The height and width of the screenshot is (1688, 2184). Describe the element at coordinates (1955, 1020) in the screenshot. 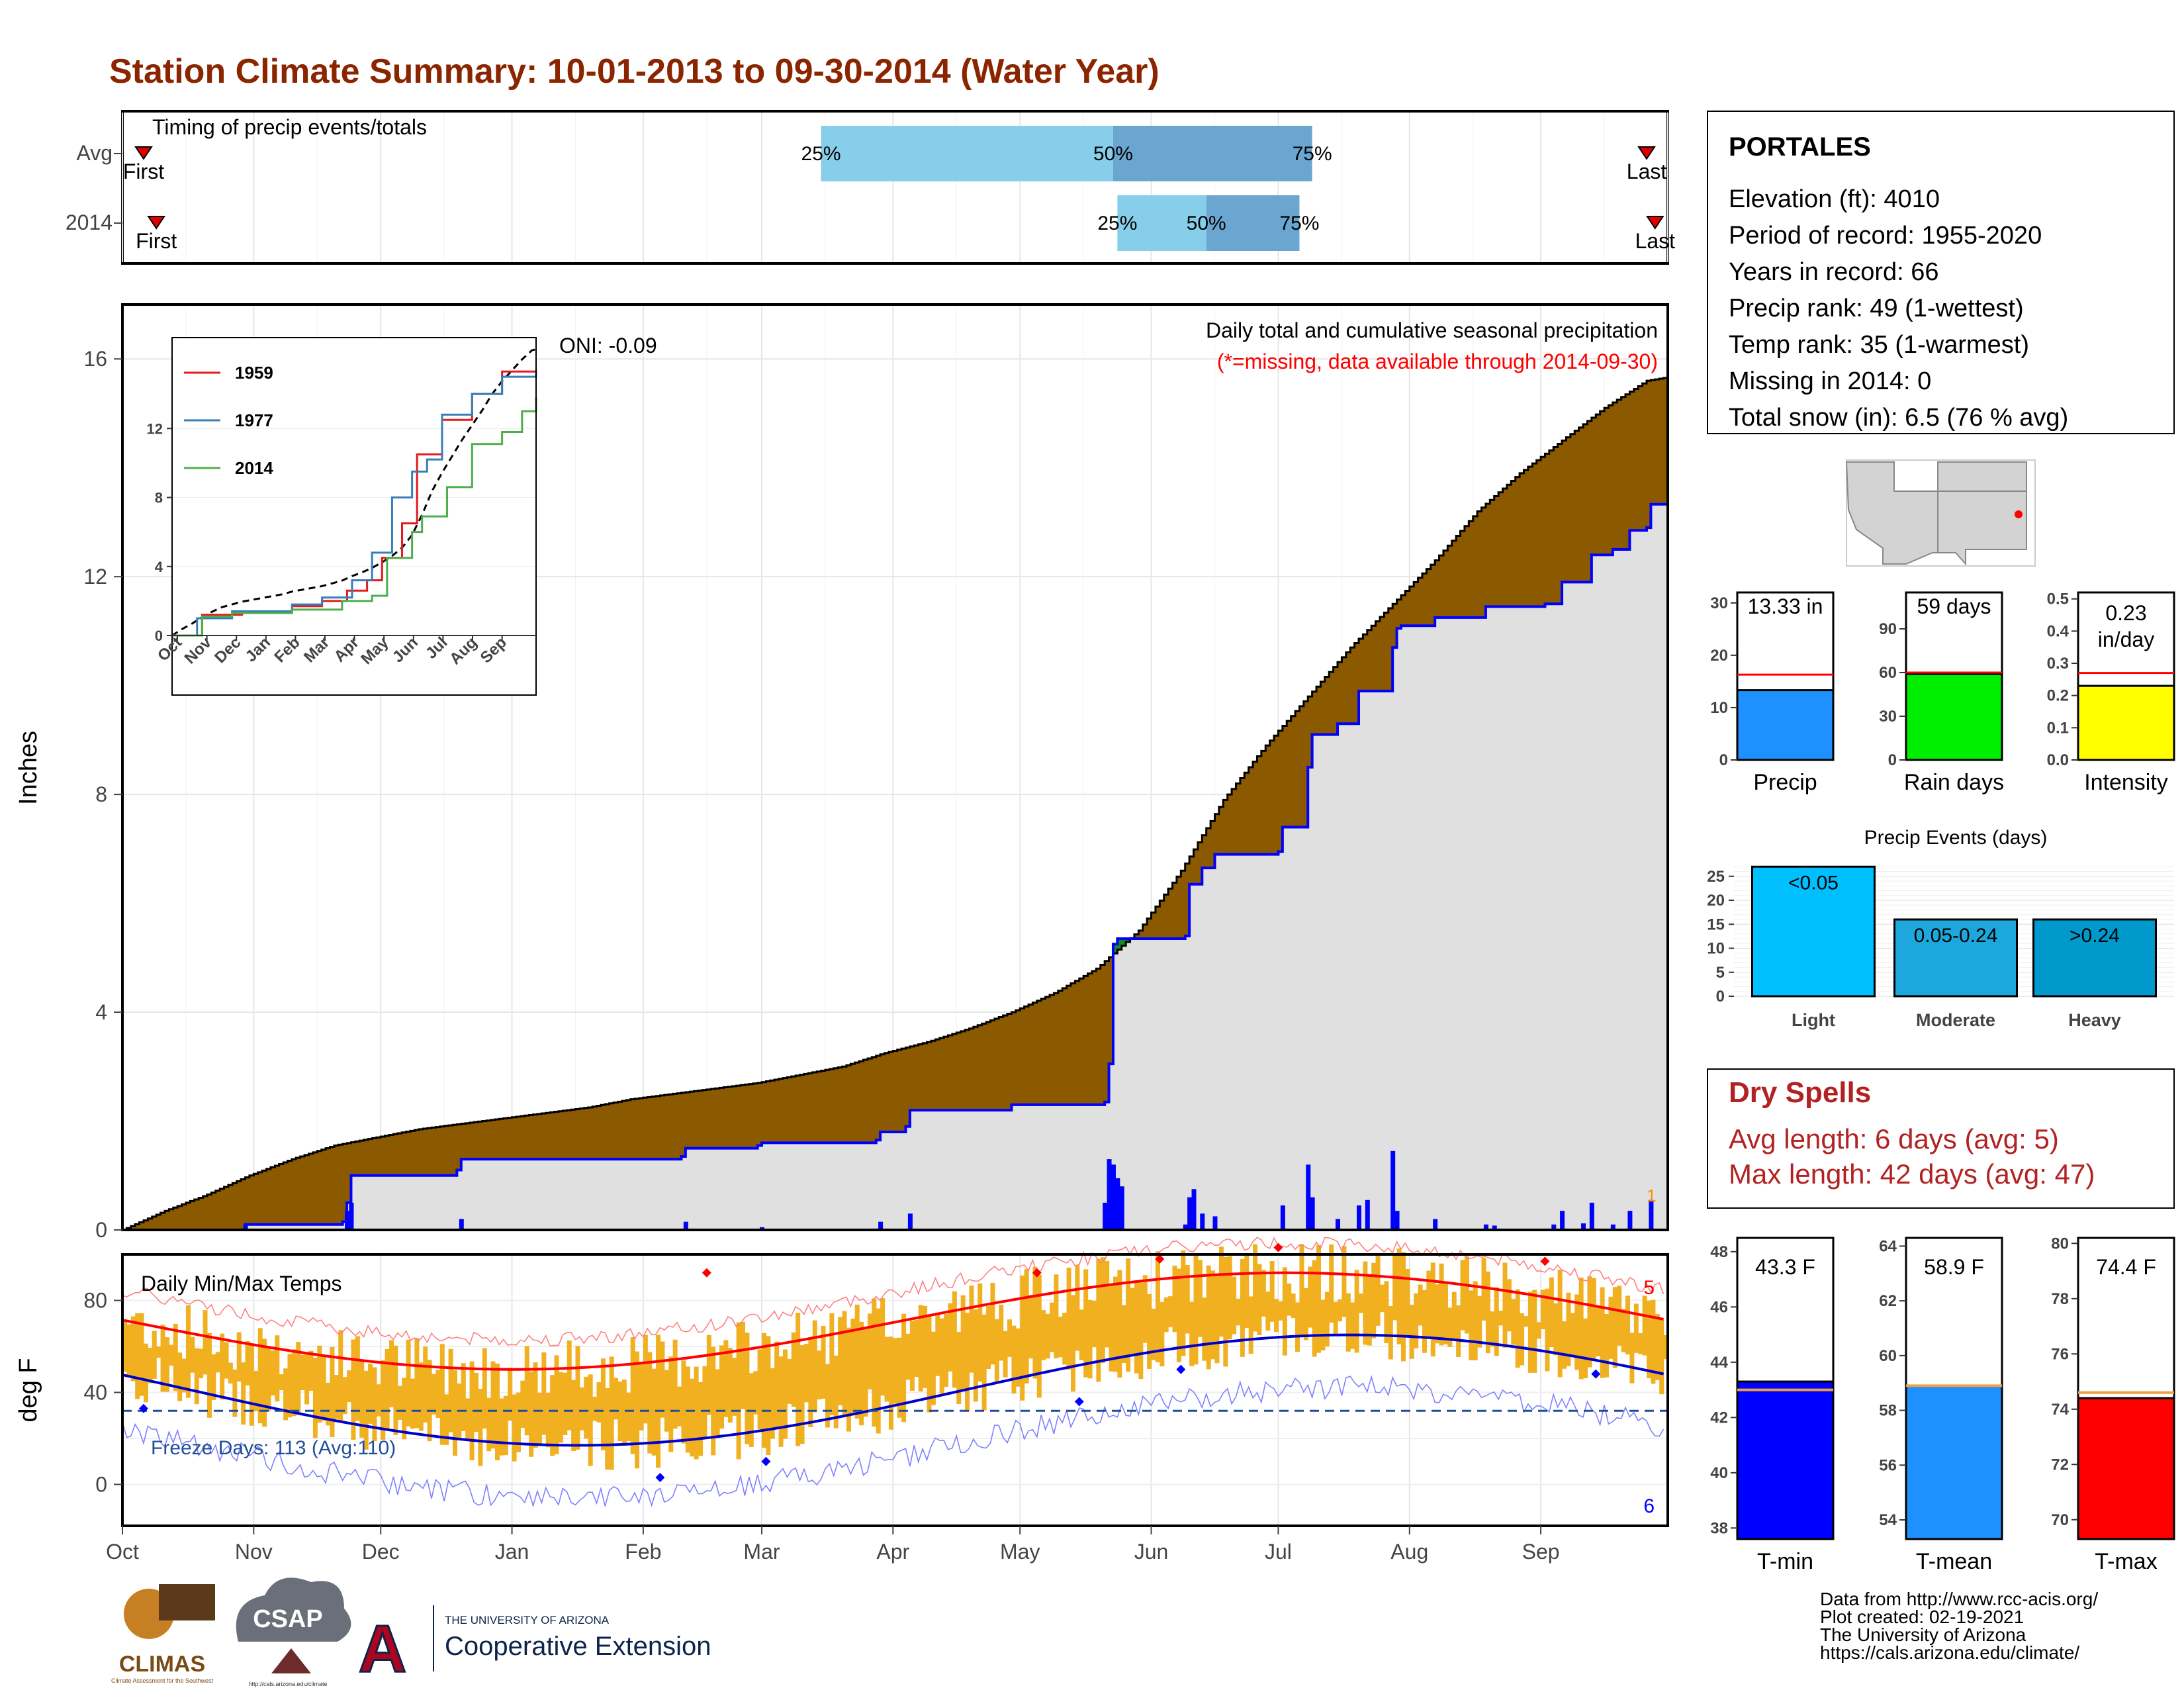

I see `precip-event-category: Moderate` at that location.